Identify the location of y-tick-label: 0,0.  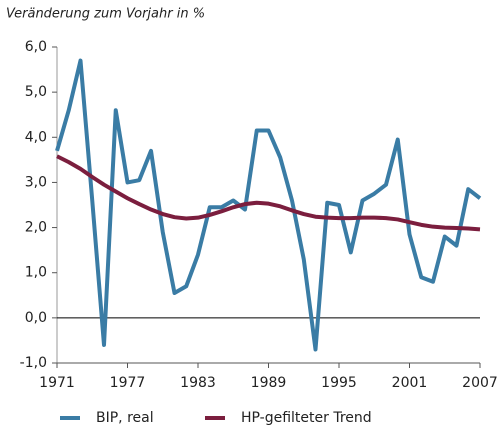
(36, 318).